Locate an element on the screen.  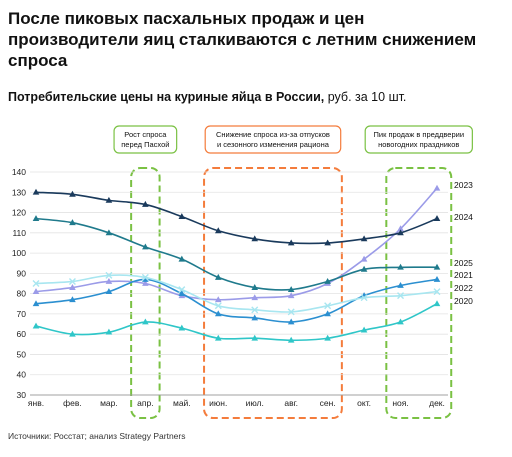
x-tick-label: янв. is located at coordinates (36, 403).